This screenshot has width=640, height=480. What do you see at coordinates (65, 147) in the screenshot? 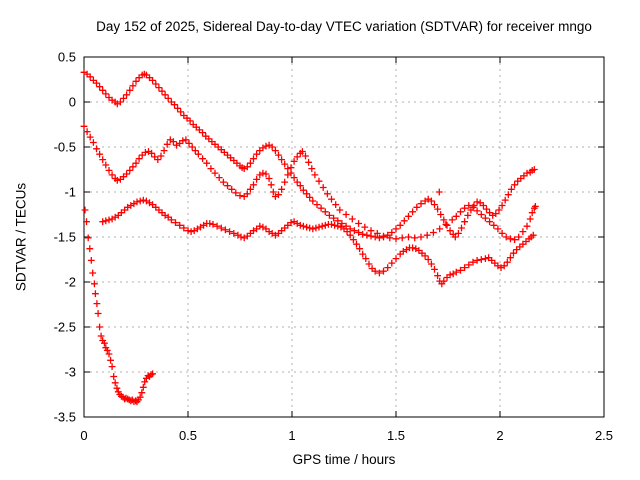
I see `y-tick-label: -0.5` at bounding box center [65, 147].